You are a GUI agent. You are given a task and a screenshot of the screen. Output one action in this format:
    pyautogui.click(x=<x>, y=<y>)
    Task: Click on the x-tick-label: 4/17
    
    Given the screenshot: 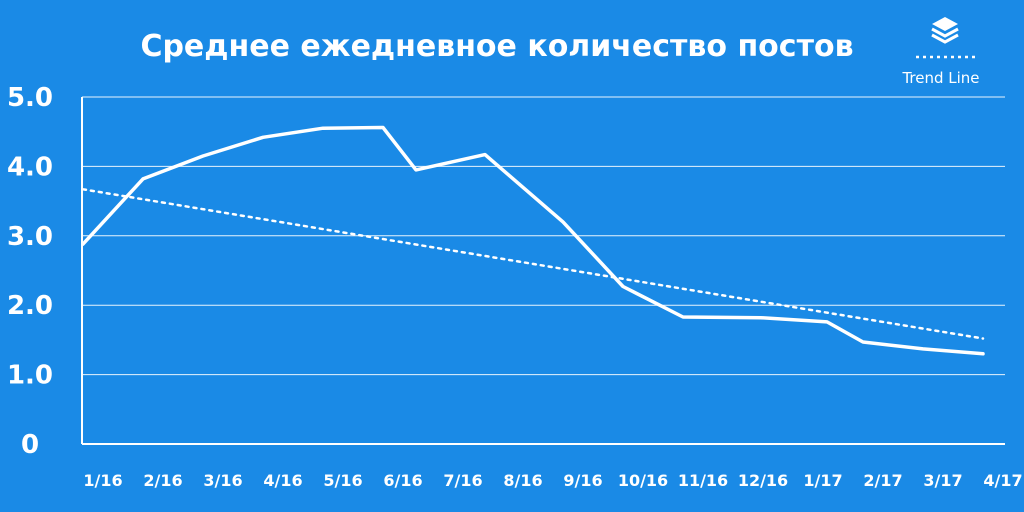 What is the action you would take?
    pyautogui.click(x=1002, y=480)
    